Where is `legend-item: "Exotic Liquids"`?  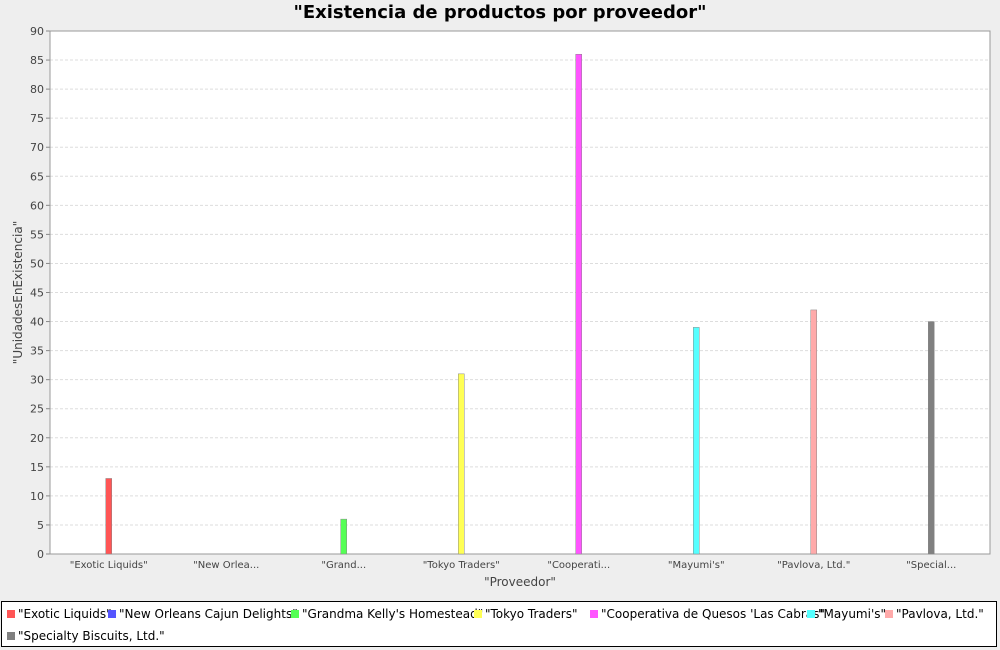
legend-item: "Exotic Liquids" is located at coordinates (59, 614).